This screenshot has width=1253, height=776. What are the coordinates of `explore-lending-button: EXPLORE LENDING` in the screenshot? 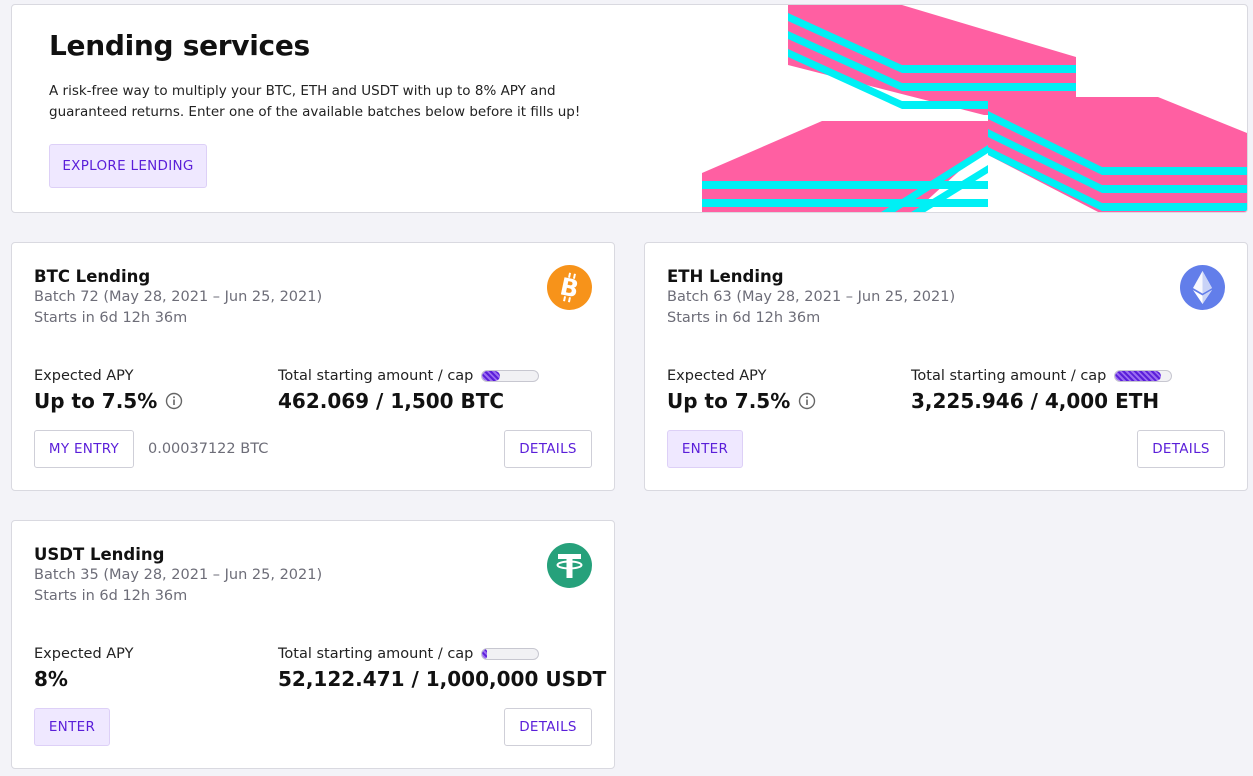 It's located at (128, 166).